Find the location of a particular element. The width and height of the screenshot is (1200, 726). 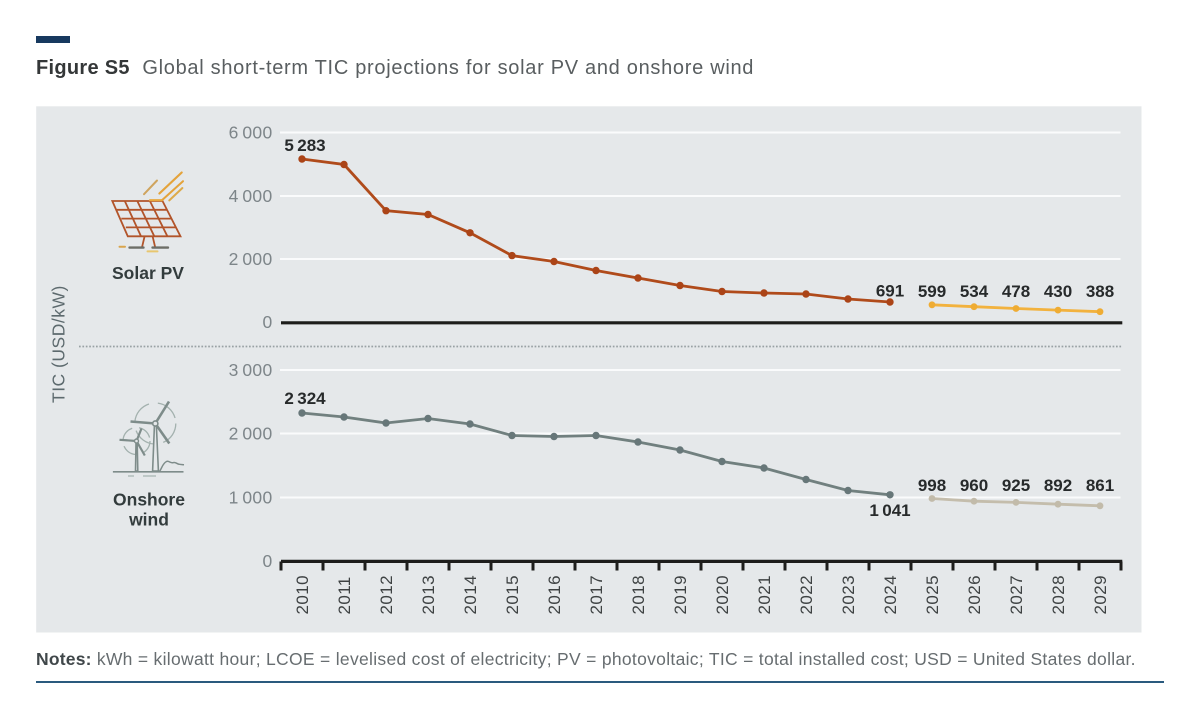

svg-text: 892 is located at coordinates (1058, 485).